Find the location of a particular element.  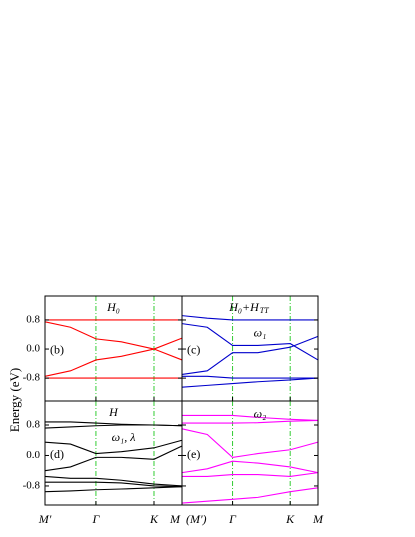

panel-title: H is located at coordinates (113, 412).